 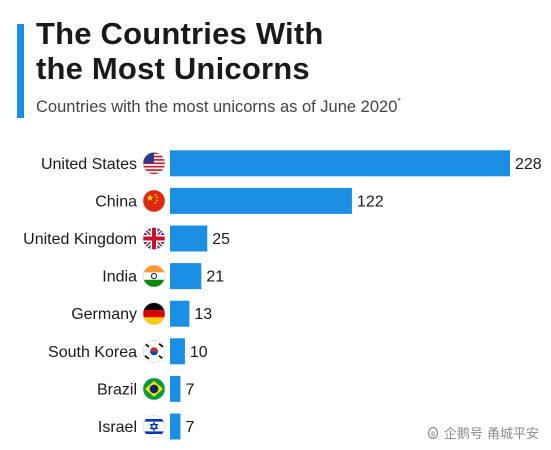 What do you see at coordinates (180, 33) in the screenshot?
I see `title-line-1: The Countries With` at bounding box center [180, 33].